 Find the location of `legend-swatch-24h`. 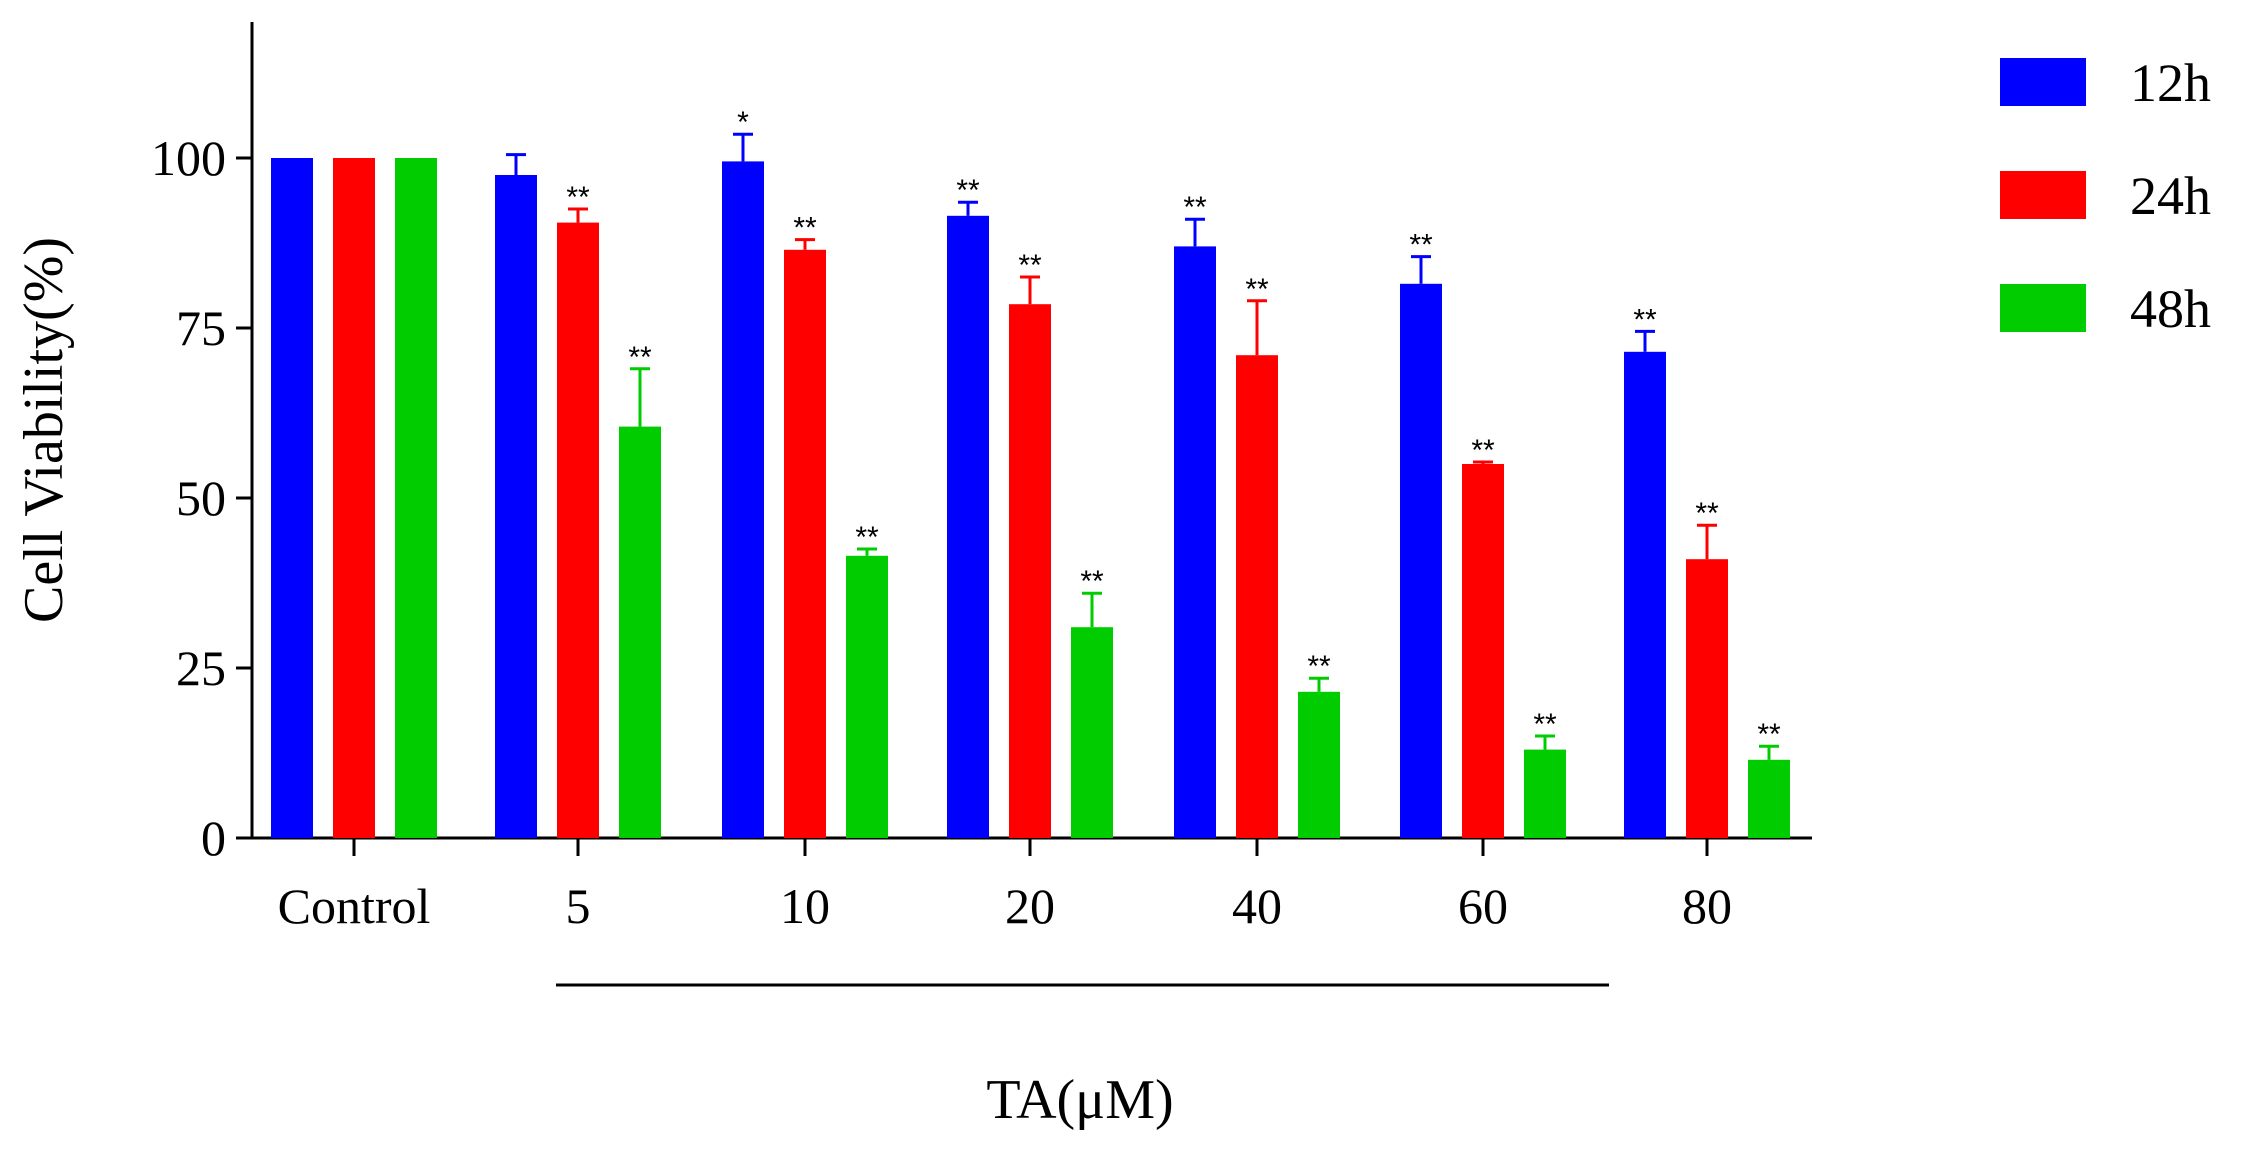

legend-swatch-24h is located at coordinates (2043, 195).